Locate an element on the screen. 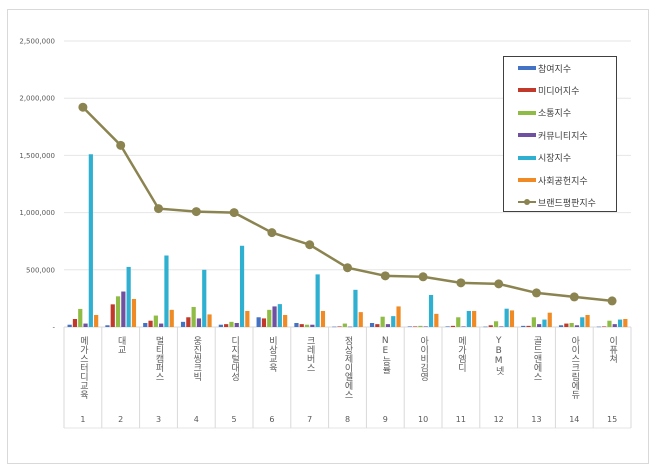  legend-label: 사회공헌지수 is located at coordinates (563, 181).